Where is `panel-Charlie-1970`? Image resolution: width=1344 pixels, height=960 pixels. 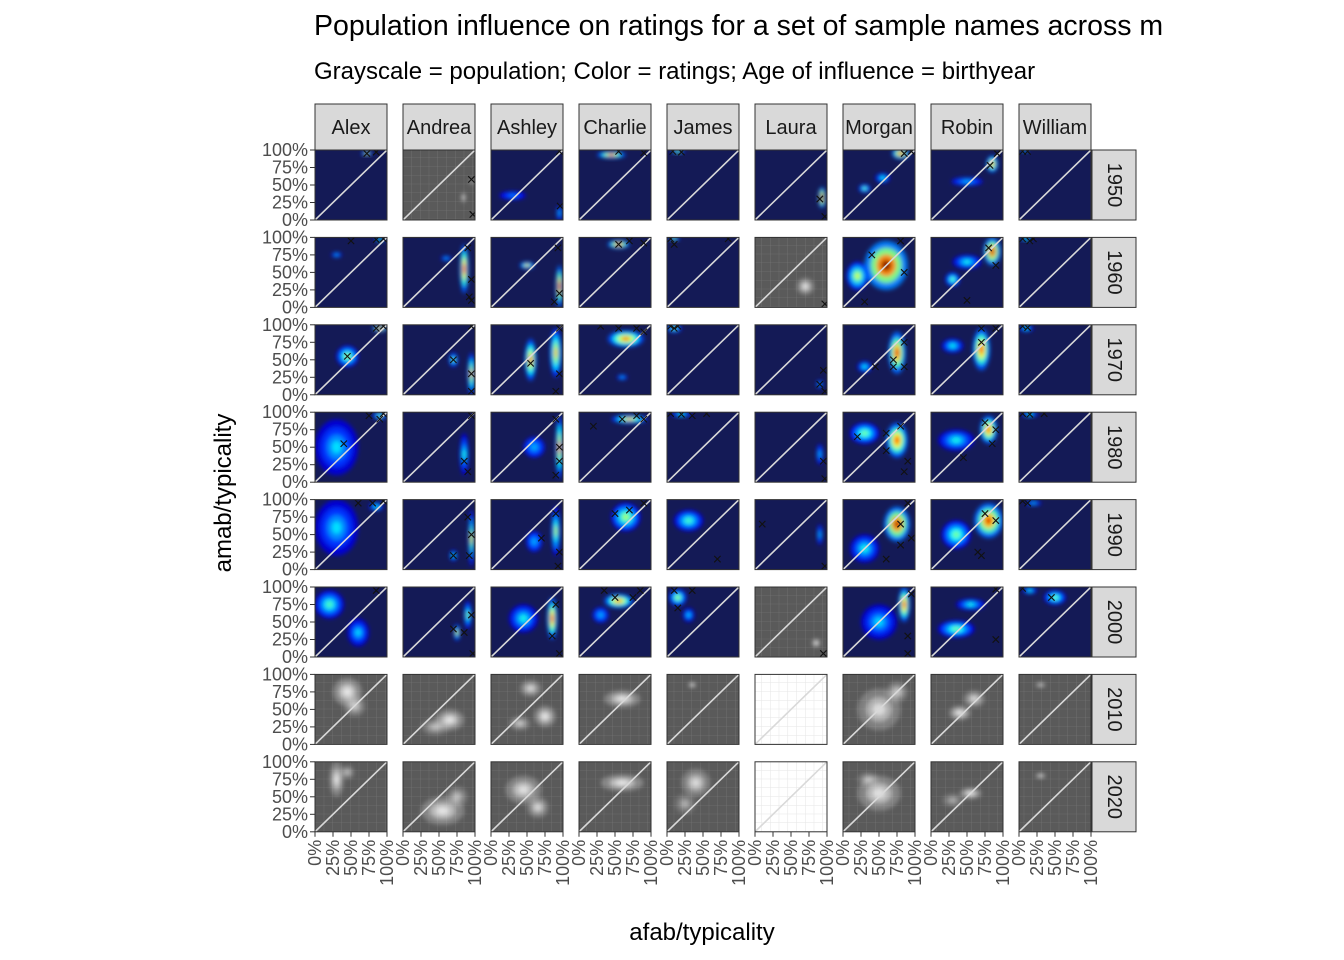
panel-Charlie-1970 is located at coordinates (615, 359).